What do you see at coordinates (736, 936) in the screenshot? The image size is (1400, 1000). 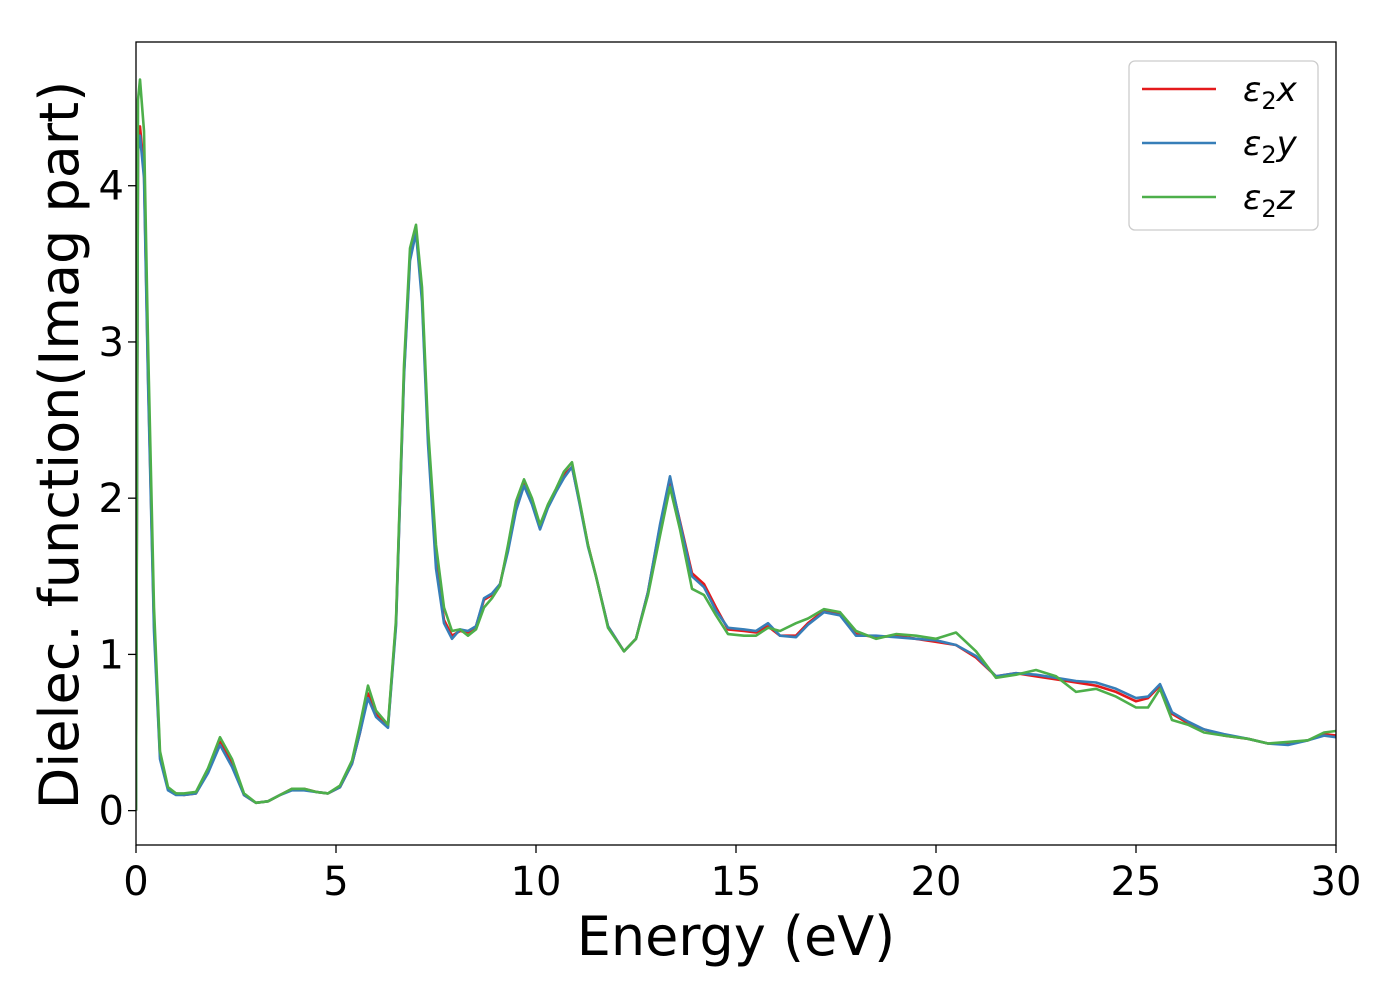 I see `x-axis-label: Energy (eV)` at bounding box center [736, 936].